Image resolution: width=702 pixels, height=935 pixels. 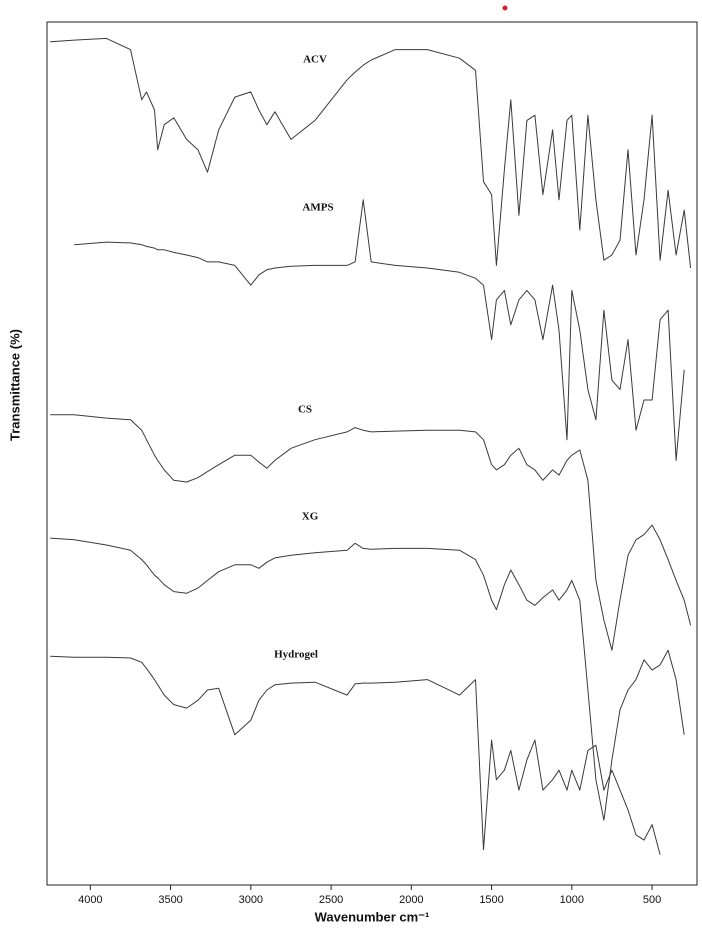 What do you see at coordinates (14, 385) in the screenshot?
I see `y-axis-label: Transmittance (%)` at bounding box center [14, 385].